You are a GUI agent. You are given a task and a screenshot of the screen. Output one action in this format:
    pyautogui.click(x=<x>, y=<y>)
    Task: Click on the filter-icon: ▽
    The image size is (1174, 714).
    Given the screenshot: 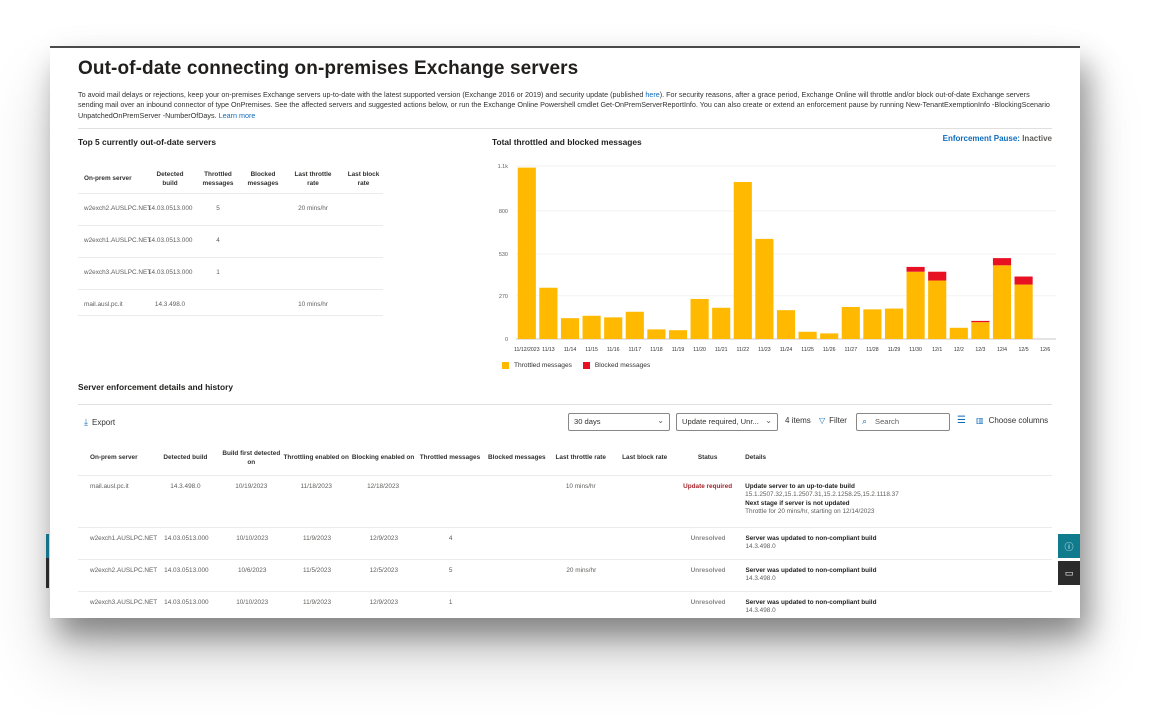 What is the action you would take?
    pyautogui.click(x=822, y=420)
    